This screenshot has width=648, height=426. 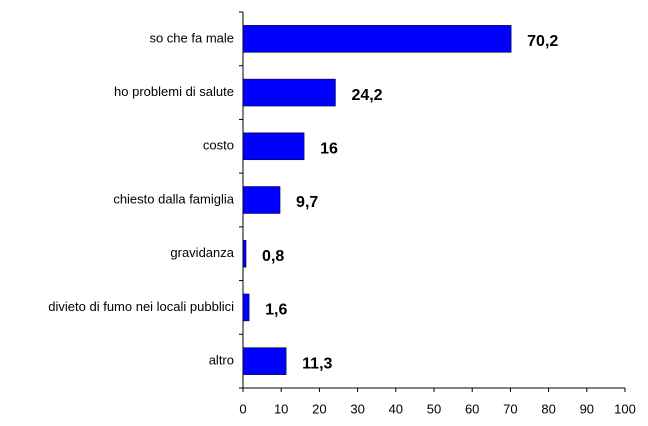 I want to click on value-label: 70,2, so click(x=542, y=41).